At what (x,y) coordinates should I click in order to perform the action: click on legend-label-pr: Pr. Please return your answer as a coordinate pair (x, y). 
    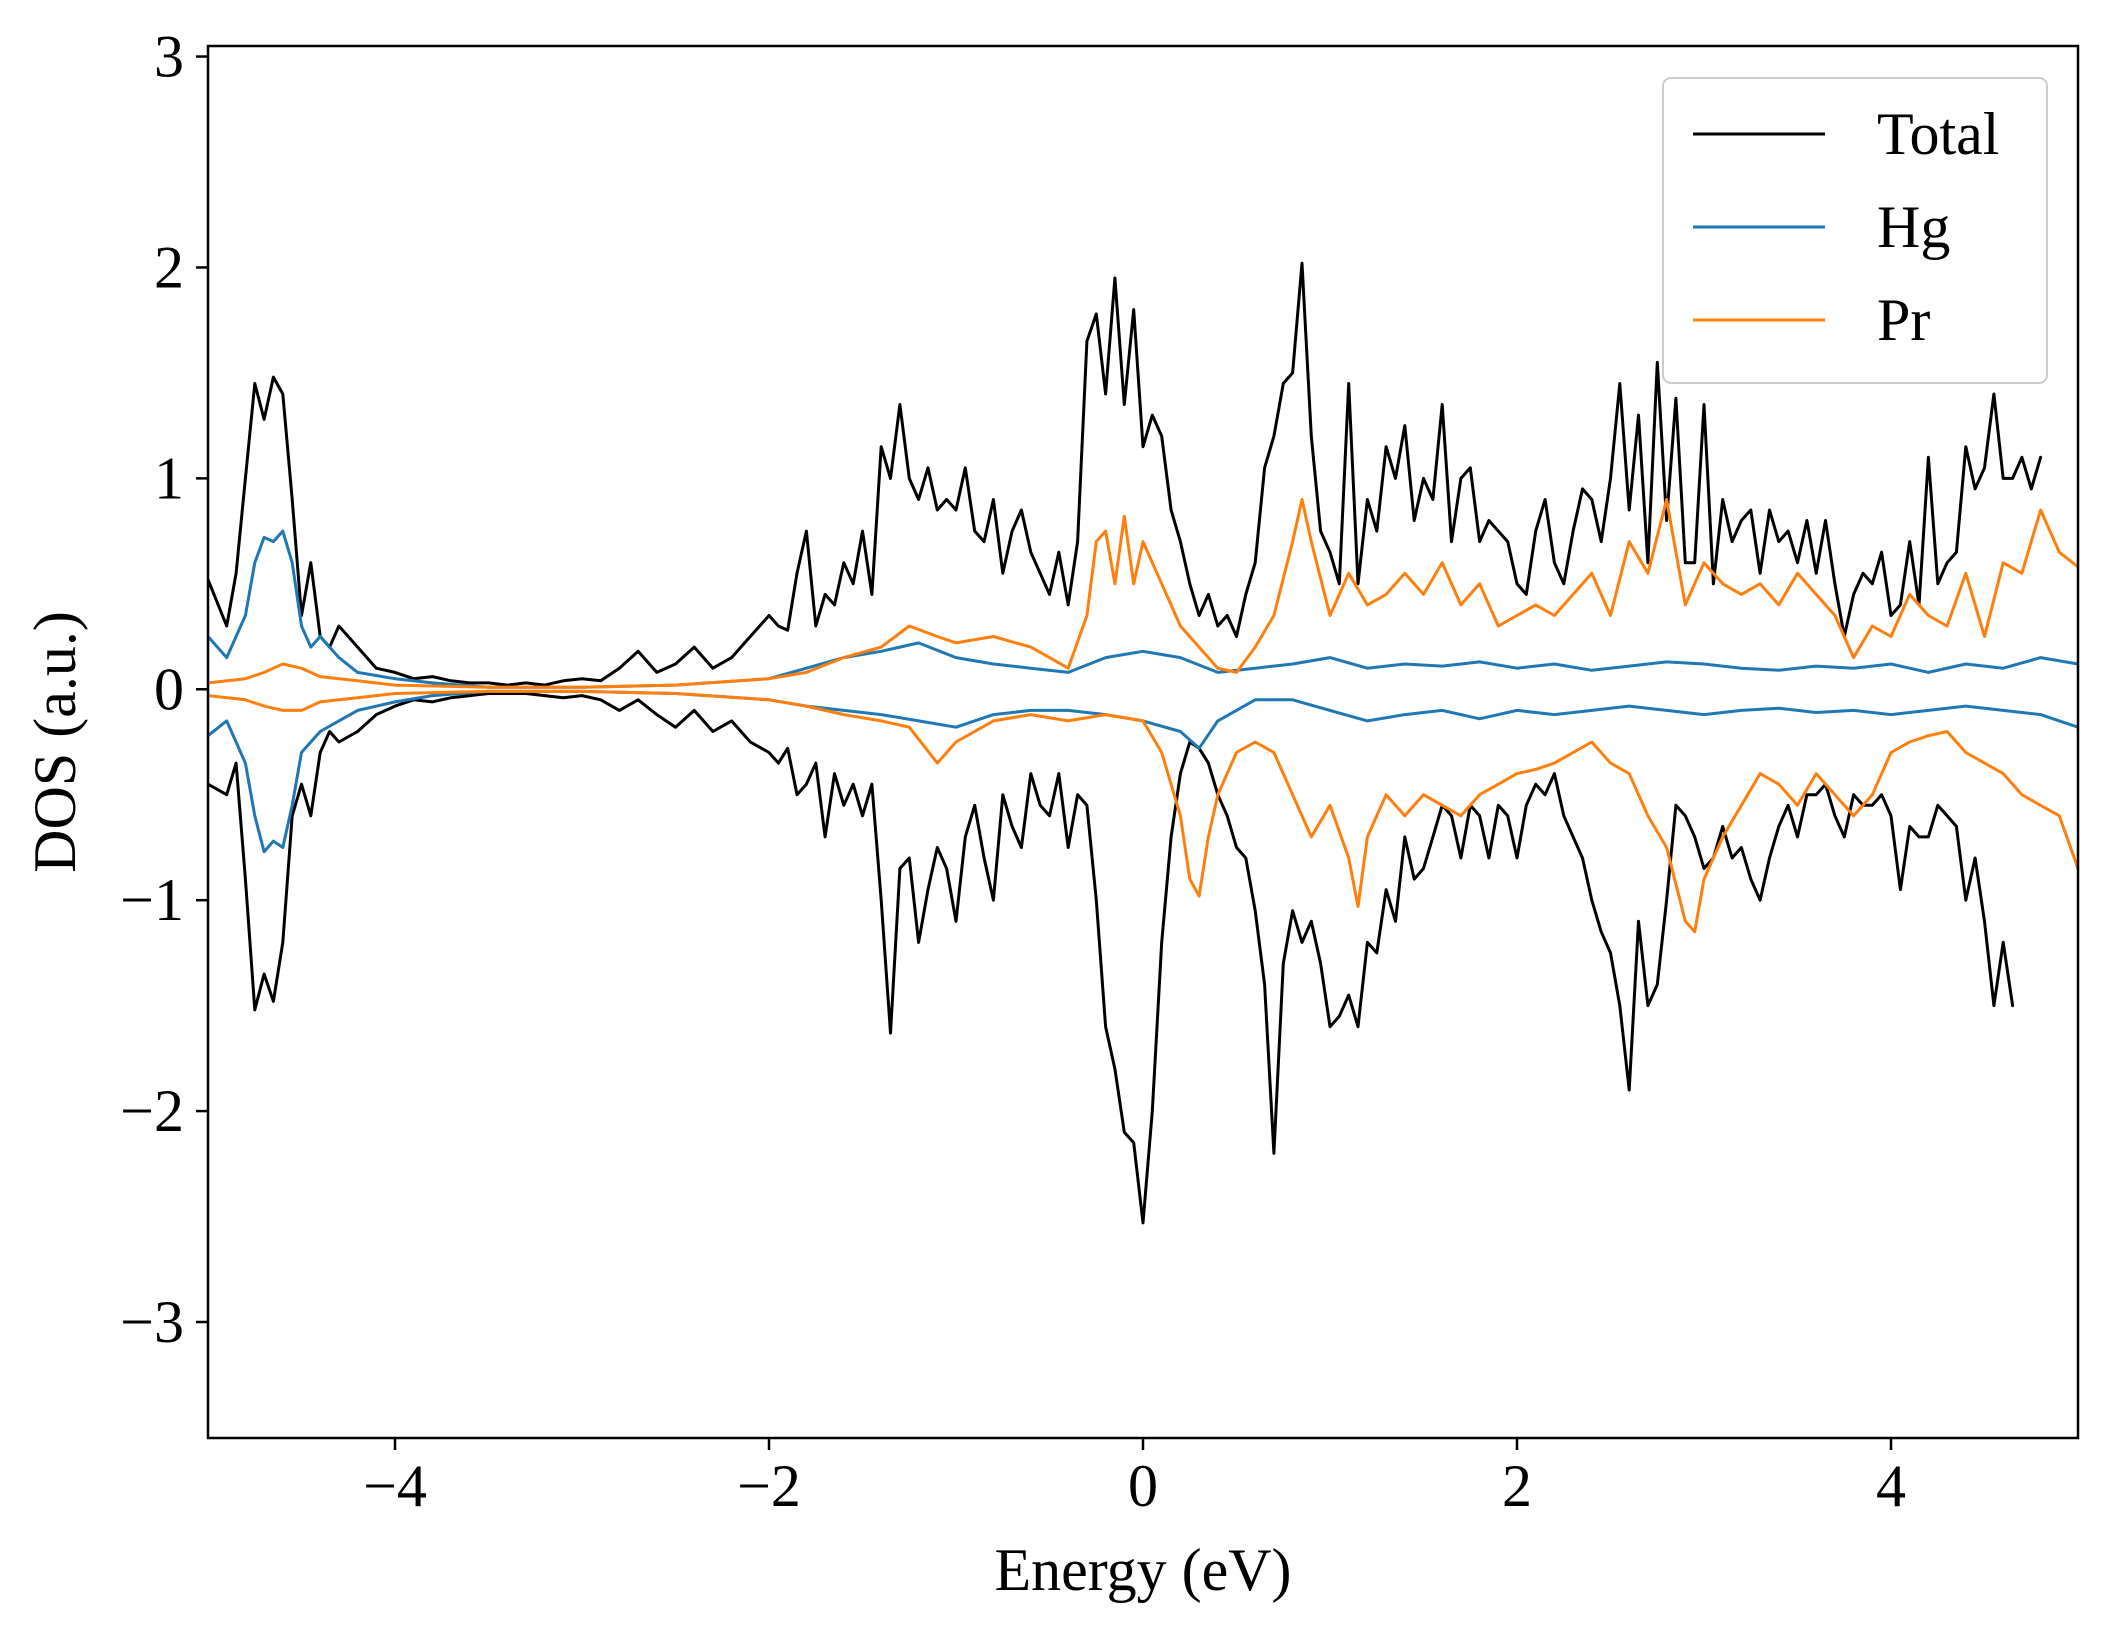
    Looking at the image, I should click on (1903, 320).